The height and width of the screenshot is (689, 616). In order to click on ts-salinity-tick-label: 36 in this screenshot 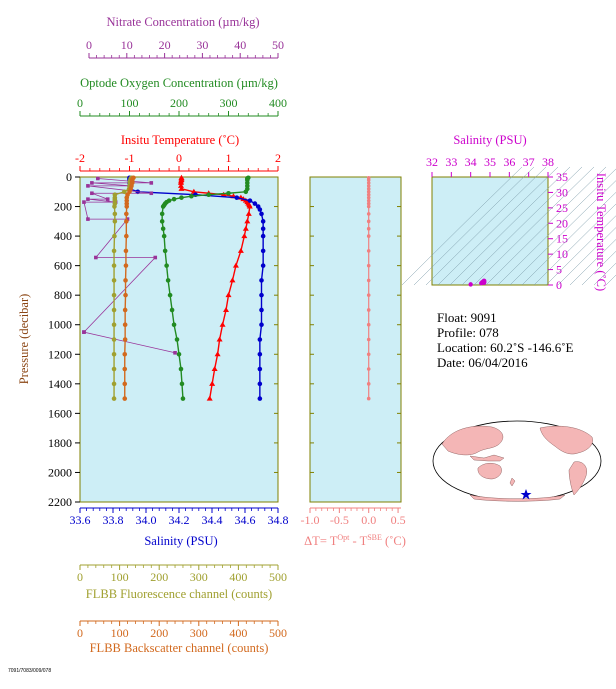, I will do `click(509, 162)`.